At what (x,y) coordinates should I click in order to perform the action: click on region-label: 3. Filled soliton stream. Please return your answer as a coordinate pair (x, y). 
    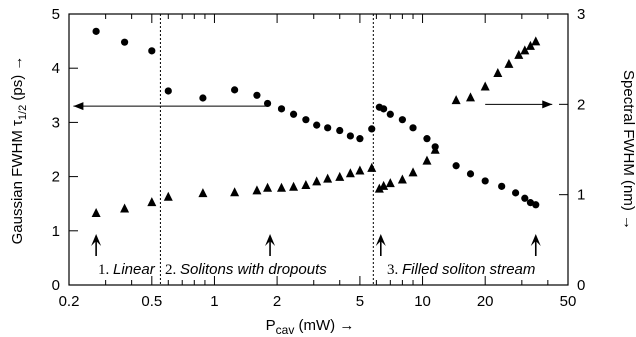
    Looking at the image, I should click on (461, 269).